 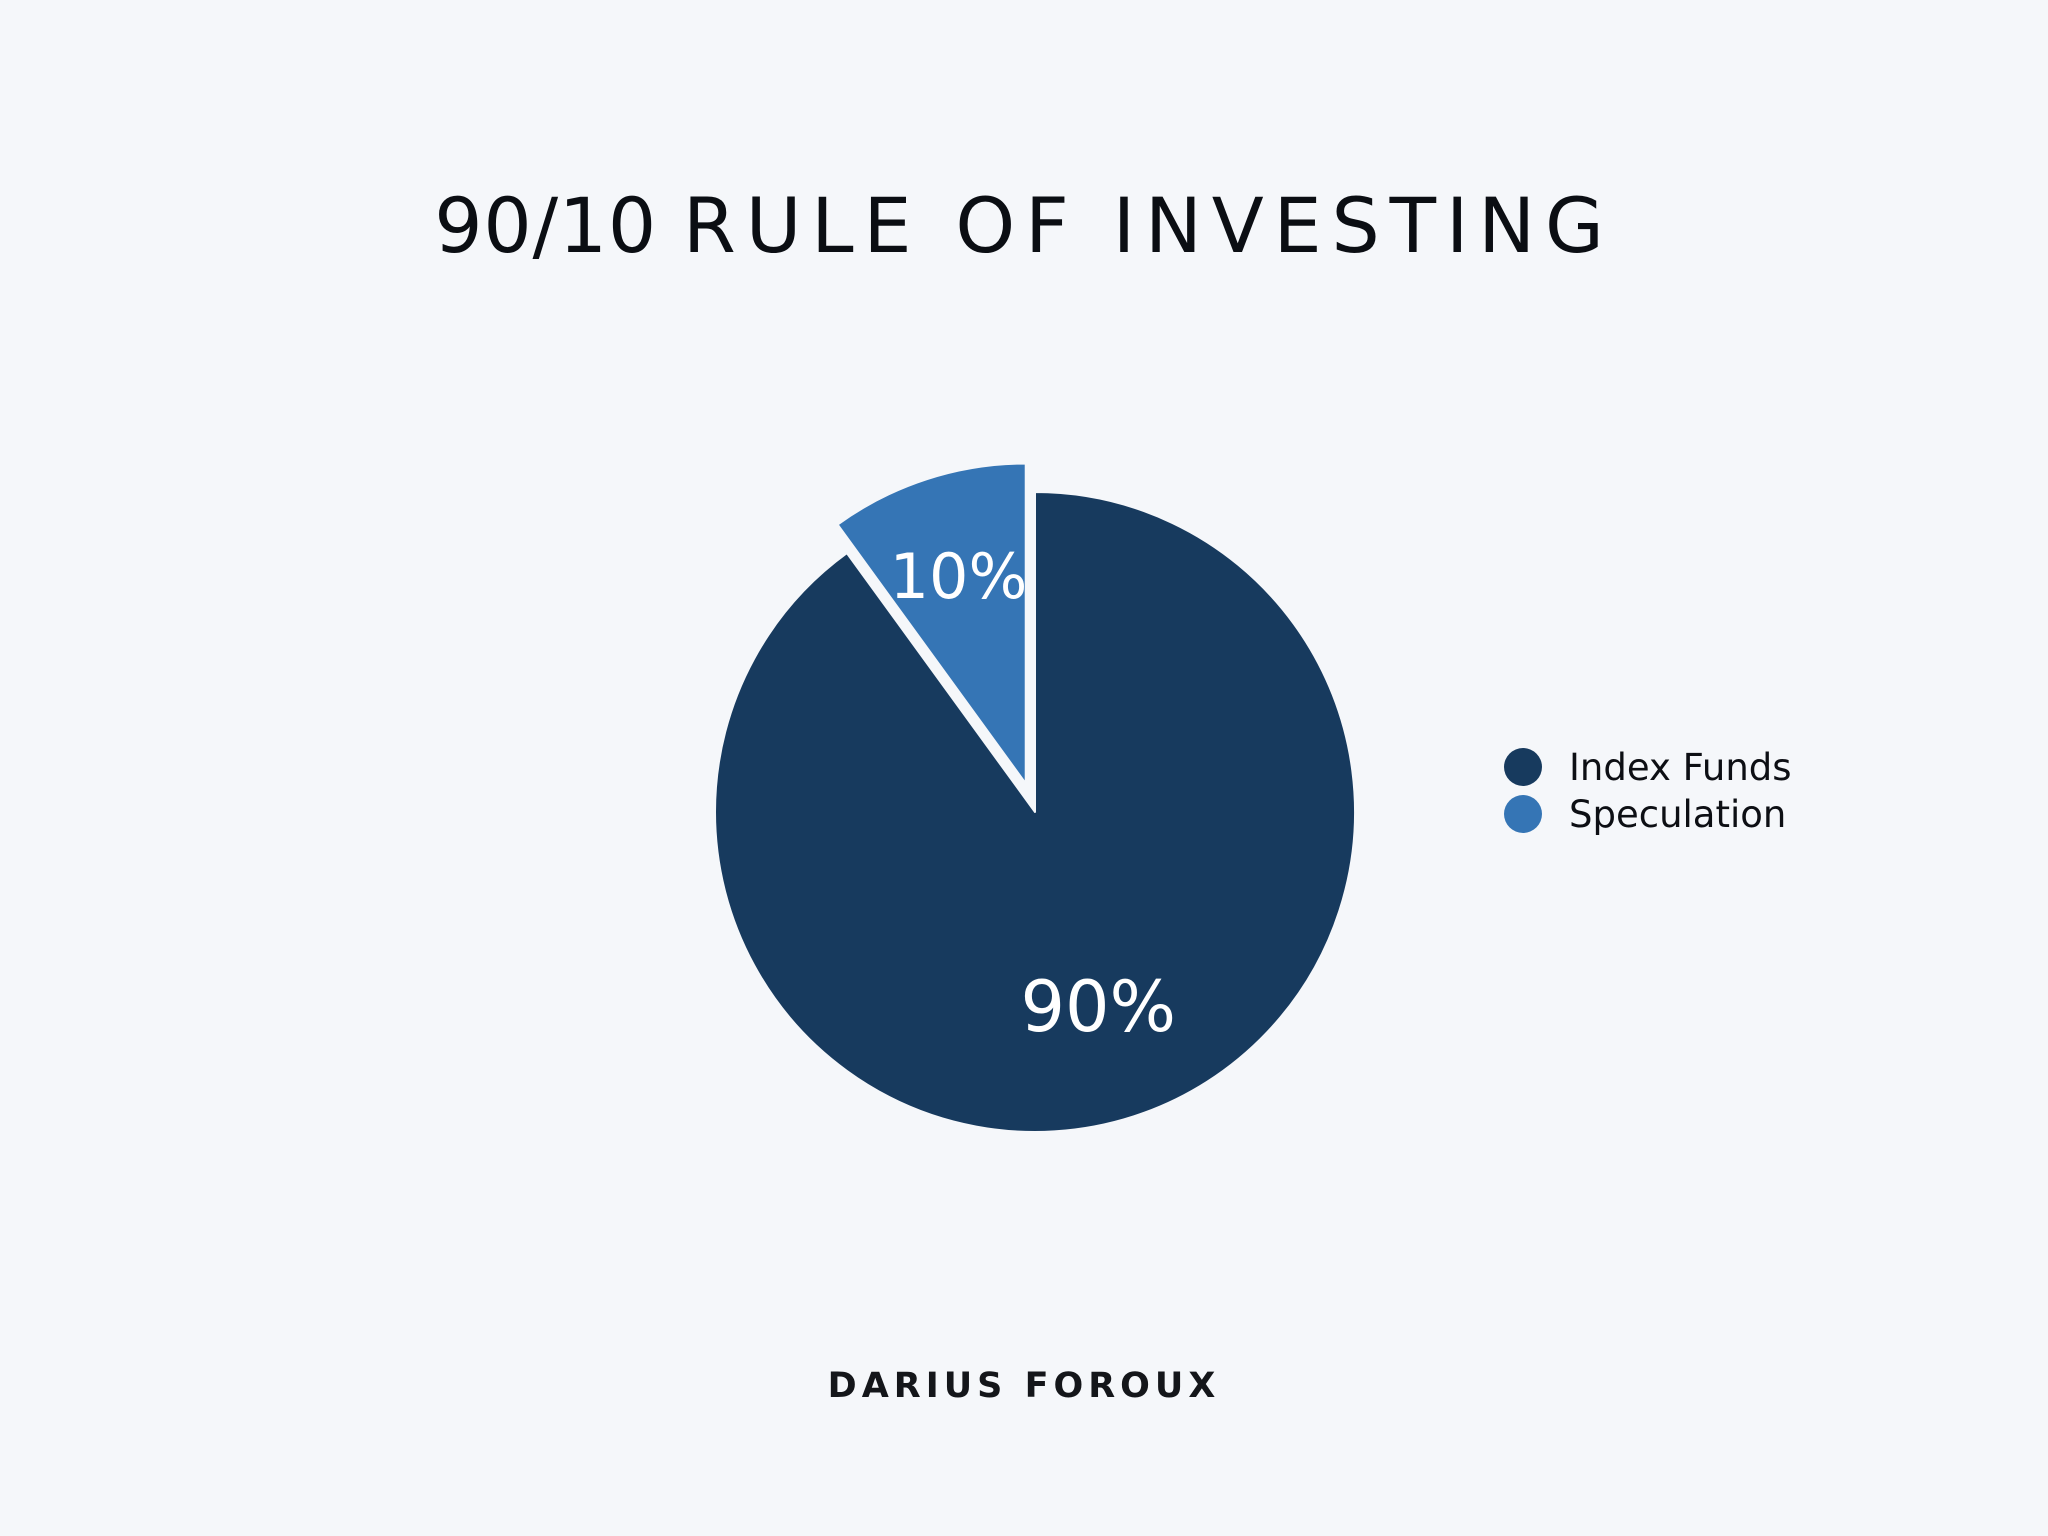 What do you see at coordinates (1523, 814) in the screenshot?
I see `legend-dot-speculation` at bounding box center [1523, 814].